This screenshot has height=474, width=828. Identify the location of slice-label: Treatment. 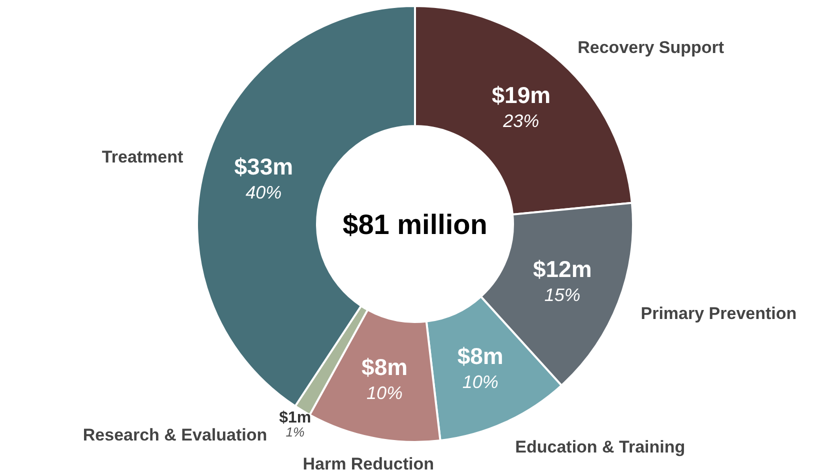
(143, 157).